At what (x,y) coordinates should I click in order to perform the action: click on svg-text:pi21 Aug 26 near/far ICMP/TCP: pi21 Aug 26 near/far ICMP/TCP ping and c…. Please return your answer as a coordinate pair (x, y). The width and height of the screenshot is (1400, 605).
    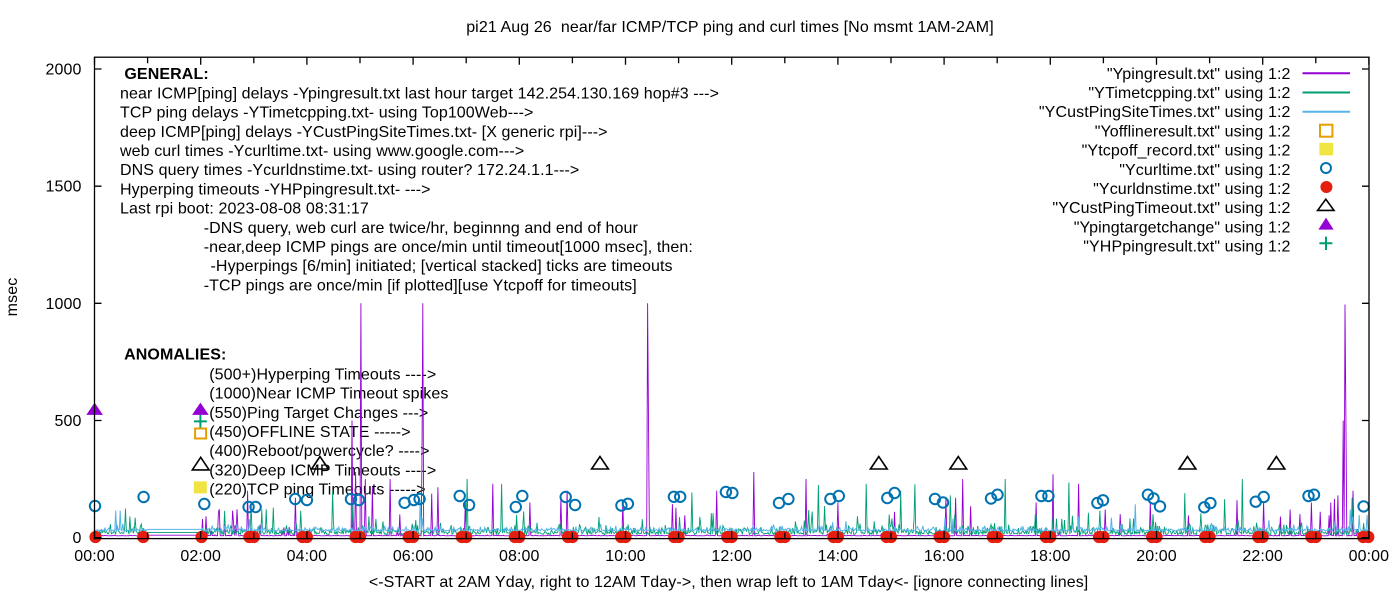
    Looking at the image, I should click on (730, 27).